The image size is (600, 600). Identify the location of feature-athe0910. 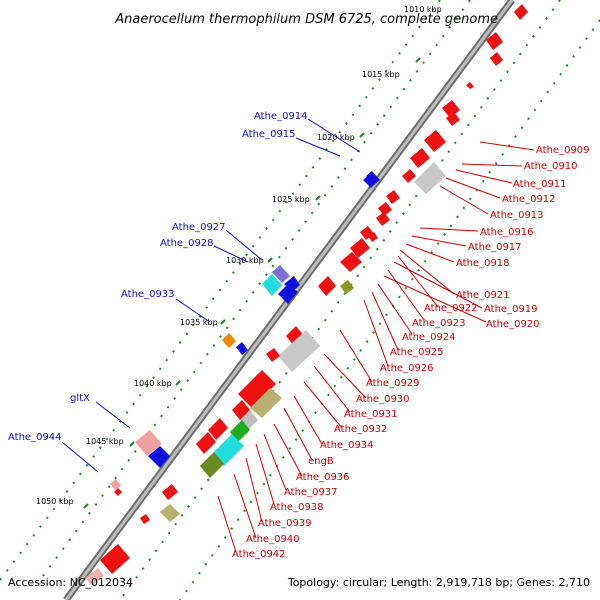
(494, 41).